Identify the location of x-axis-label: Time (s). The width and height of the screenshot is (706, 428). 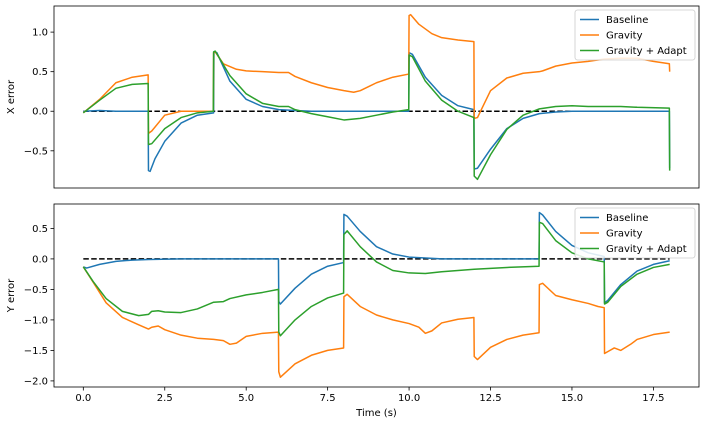
(376, 413).